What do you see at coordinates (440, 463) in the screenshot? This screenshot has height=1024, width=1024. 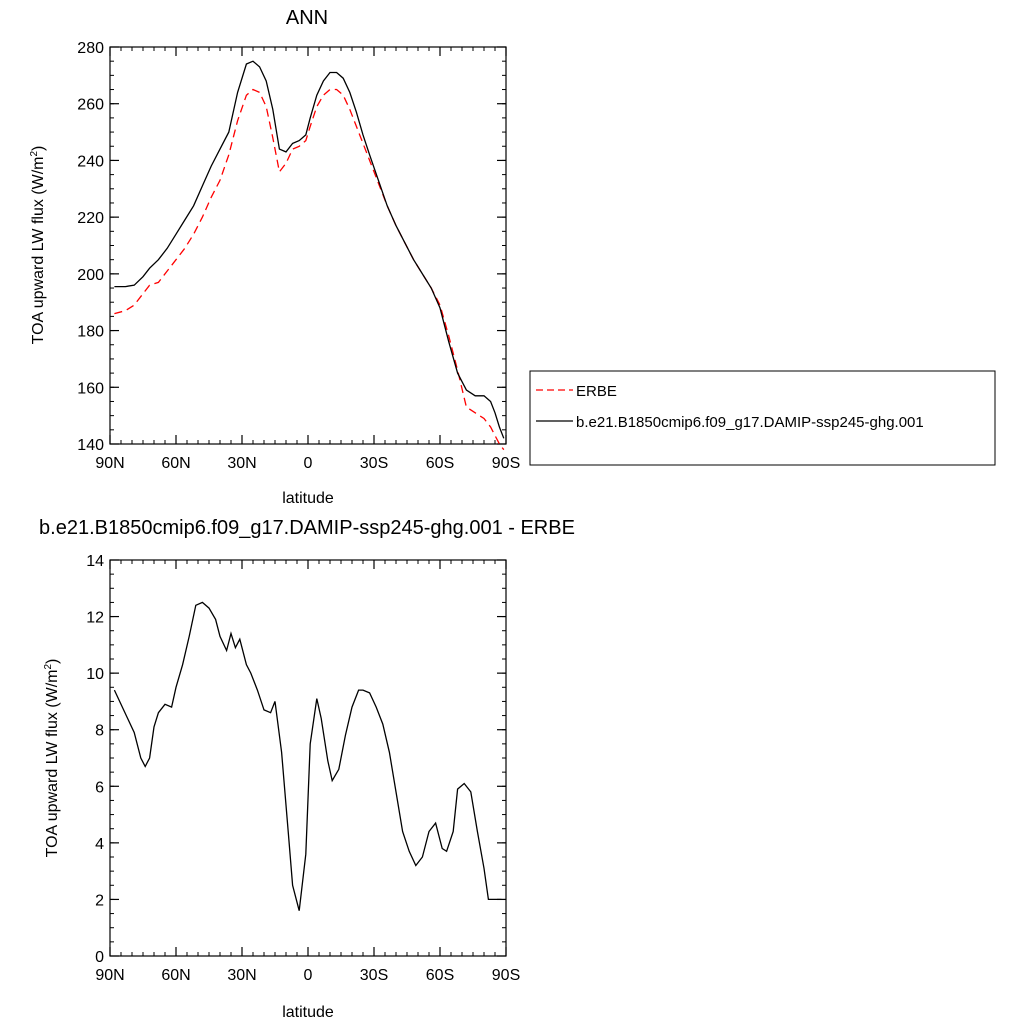 I see `top-plot-x-tick-label: 60S` at bounding box center [440, 463].